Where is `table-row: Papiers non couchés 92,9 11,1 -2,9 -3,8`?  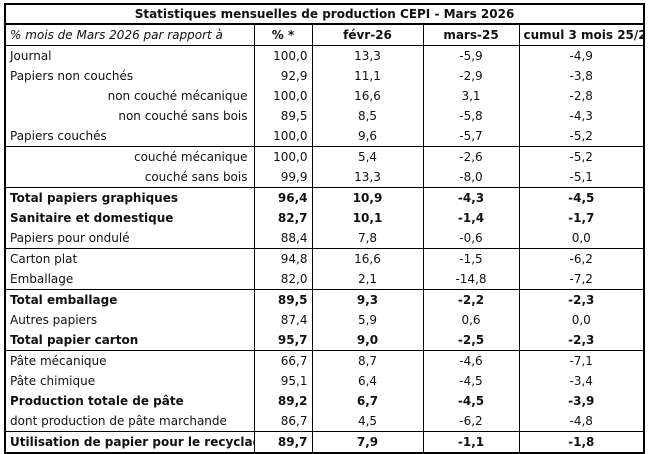 table-row: Papiers non couchés 92,9 11,1 -2,9 -3,8 is located at coordinates (324, 76).